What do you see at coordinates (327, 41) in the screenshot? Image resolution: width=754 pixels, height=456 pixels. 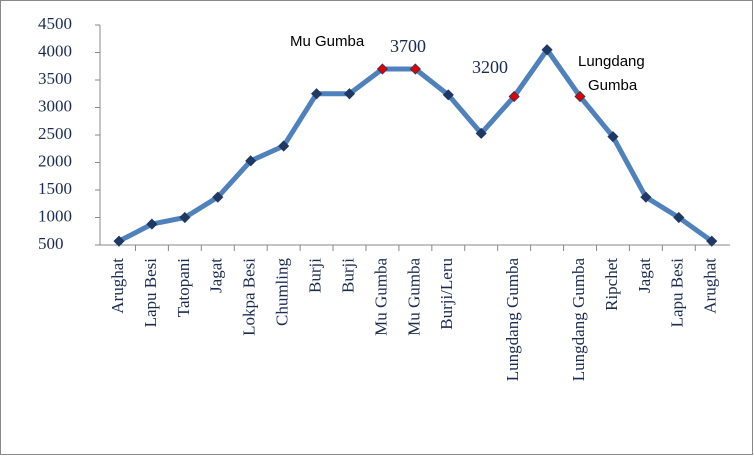 I see `annotation: Mu Gumba` at bounding box center [327, 41].